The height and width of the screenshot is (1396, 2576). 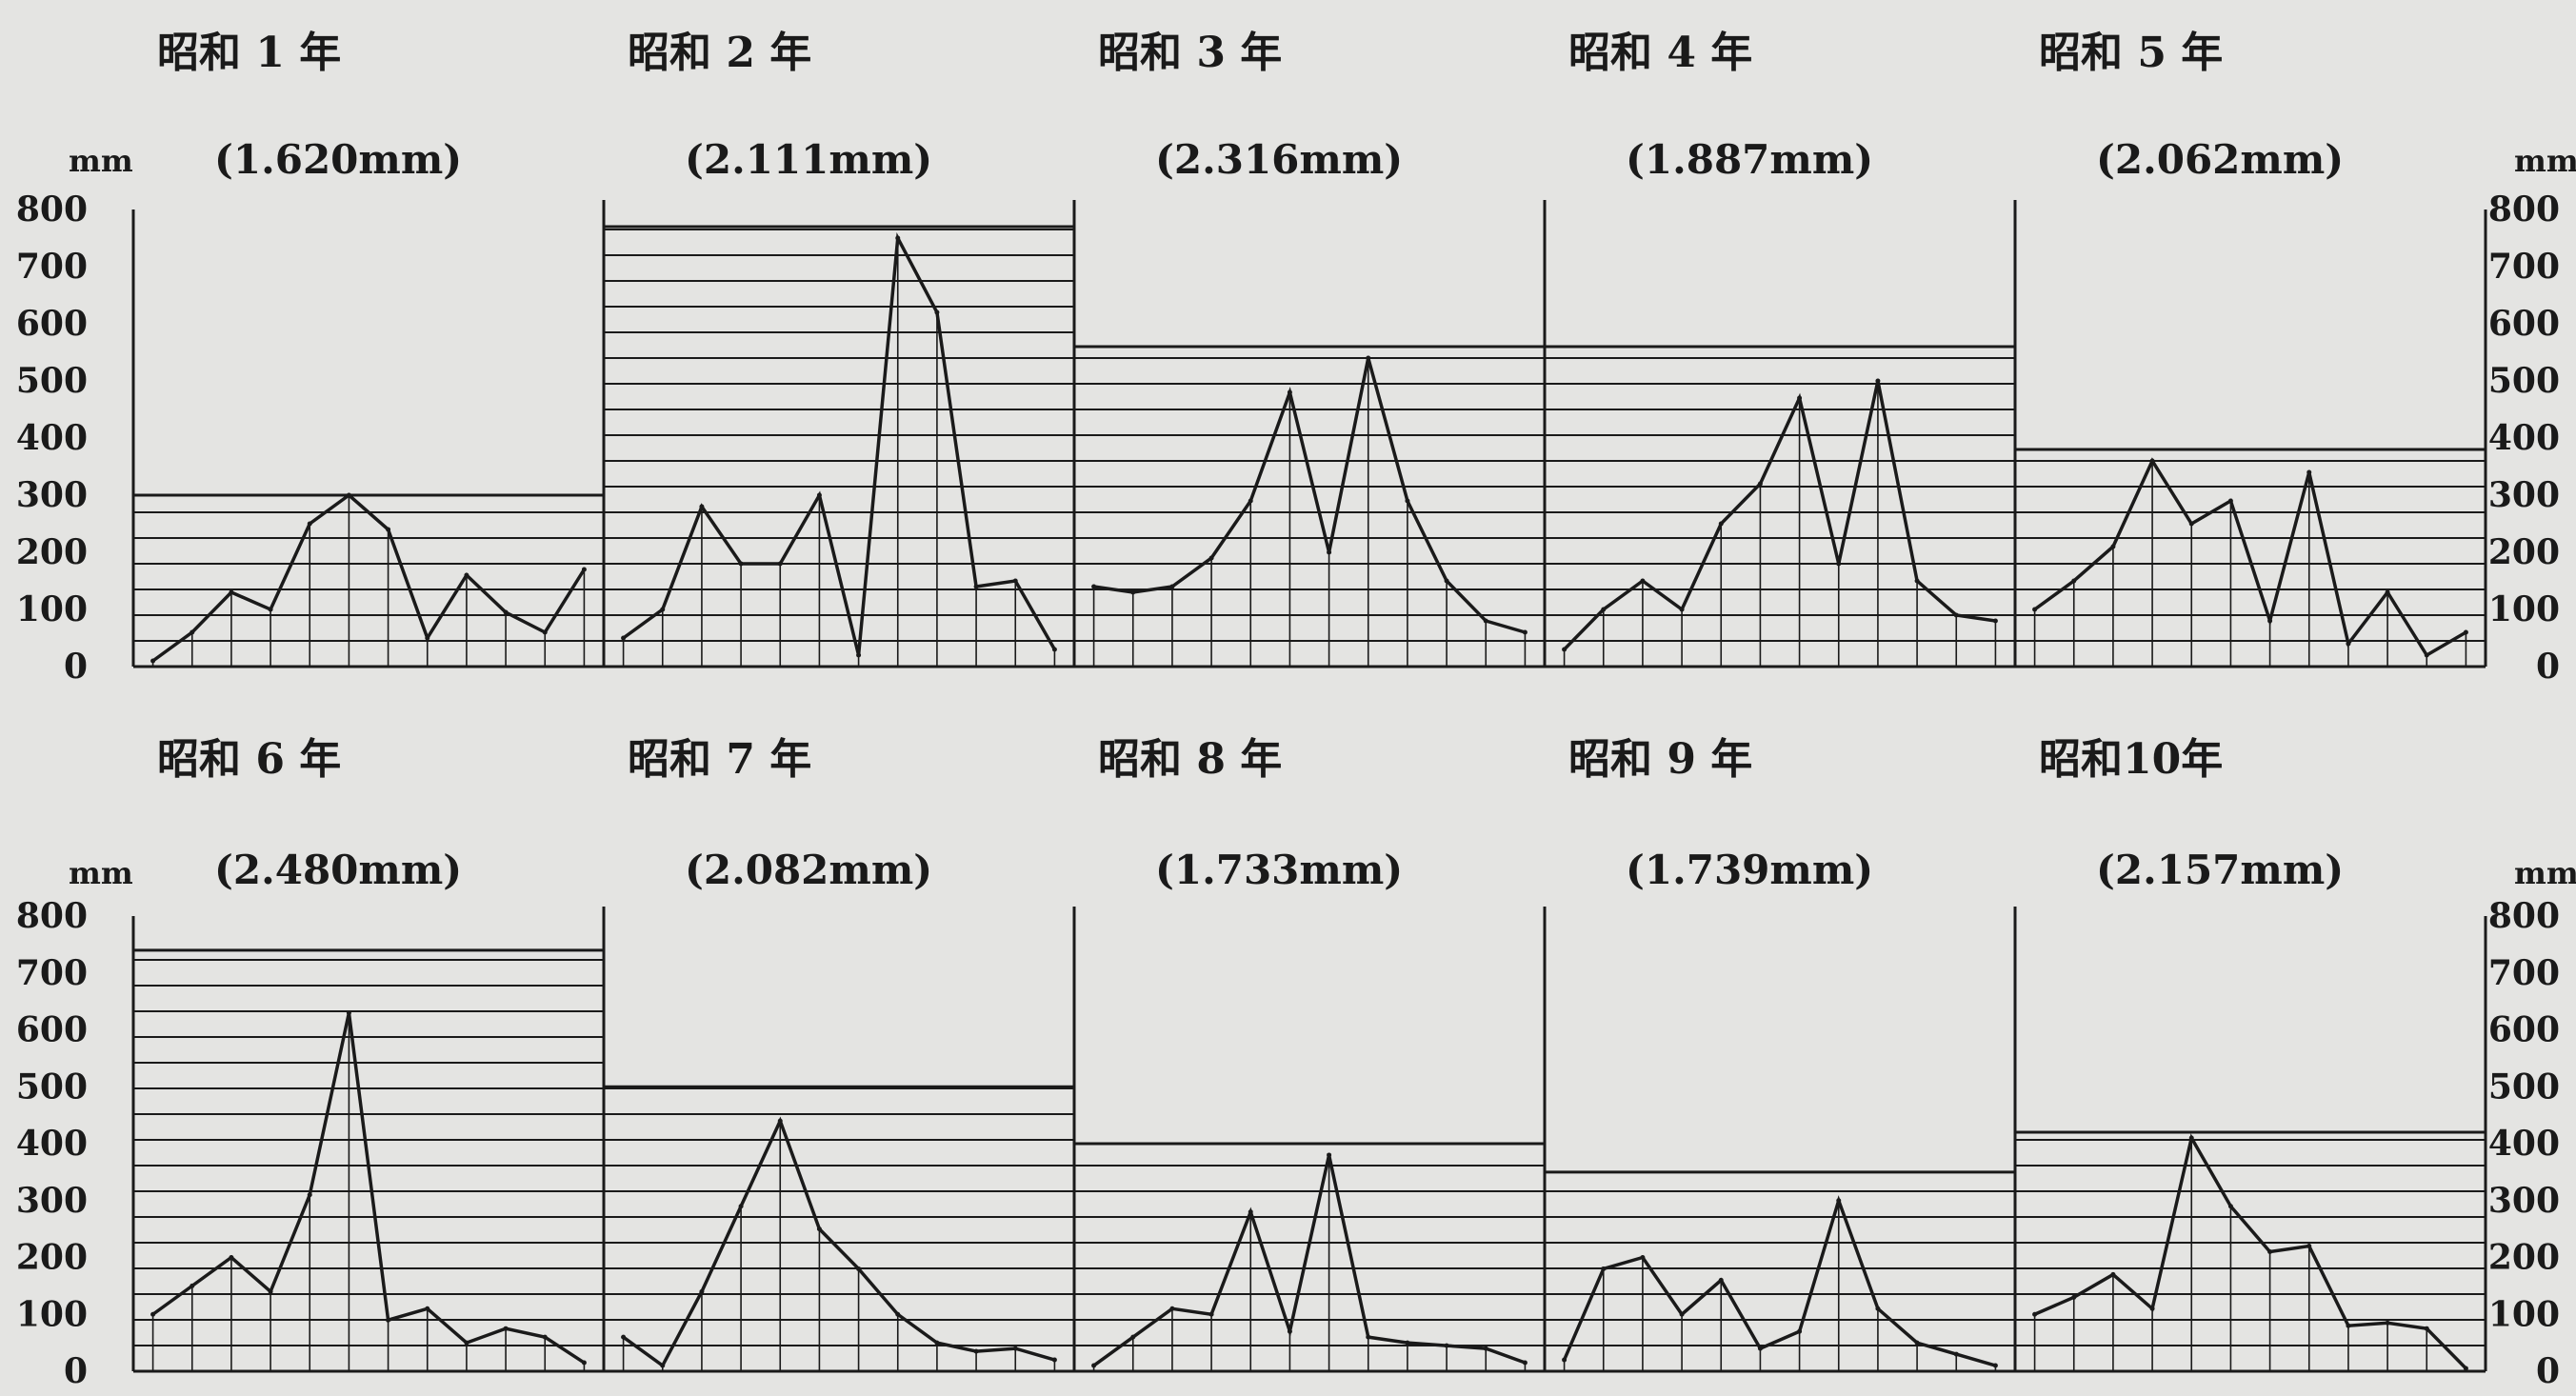 What do you see at coordinates (1750, 870) in the screenshot?
I see `annual-total-label: (1.739mm)` at bounding box center [1750, 870].